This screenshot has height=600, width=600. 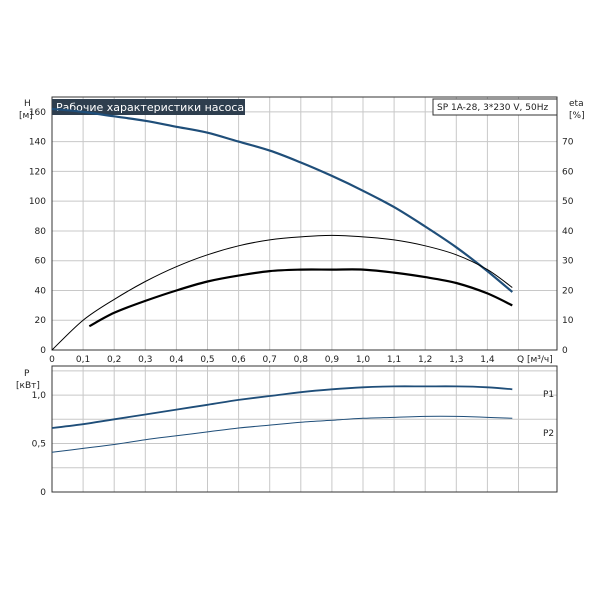 I want to click on x-tick-label: 0,5, so click(x=207, y=360).